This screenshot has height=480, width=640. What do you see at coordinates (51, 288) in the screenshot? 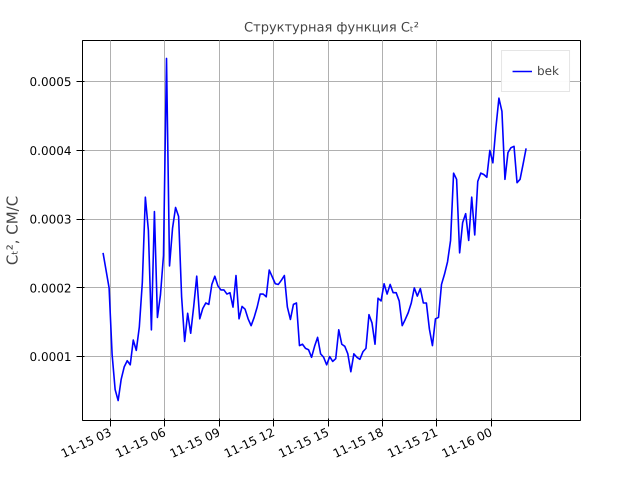
I see `y-tick-label: 0.0002` at bounding box center [51, 288].